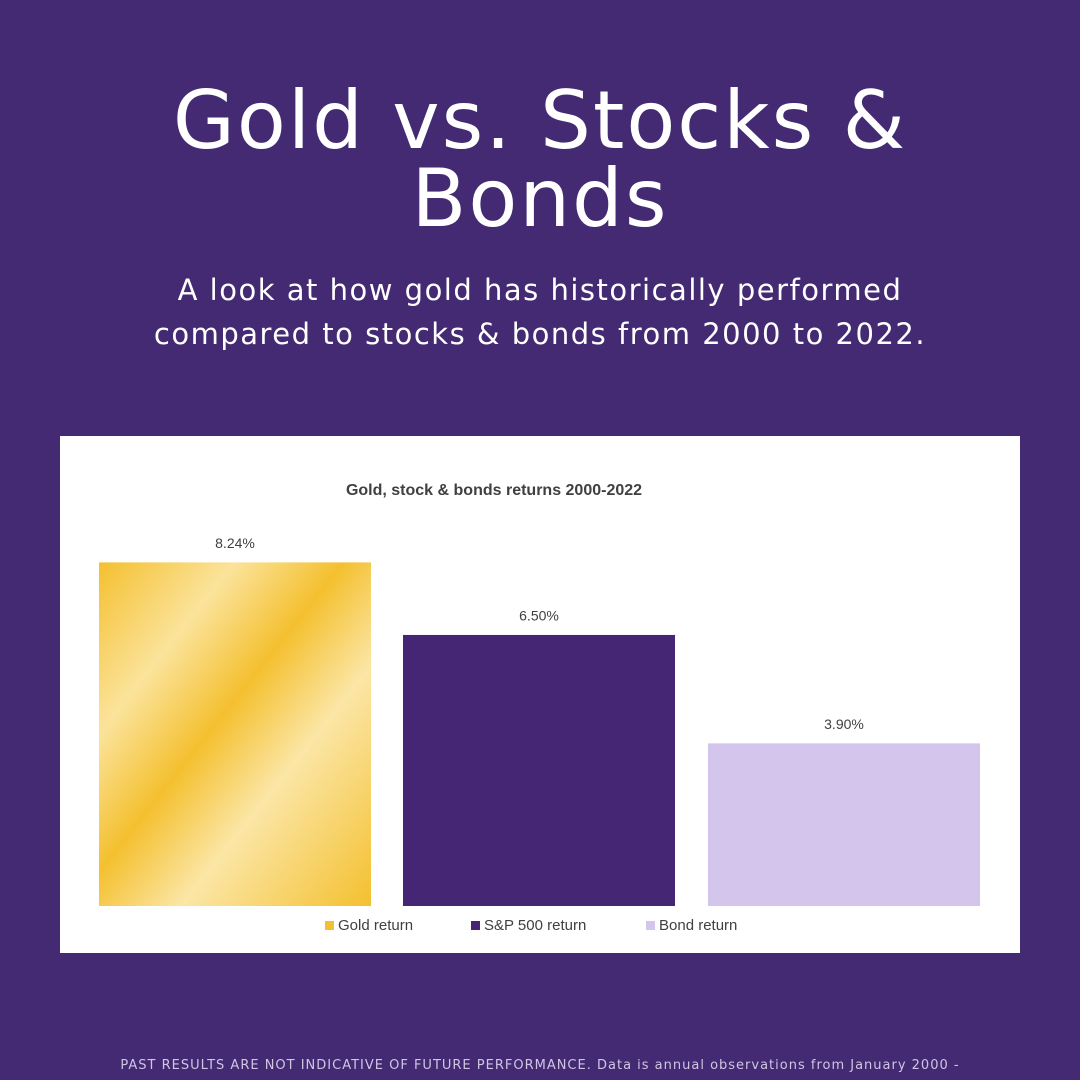  Describe the element at coordinates (539, 616) in the screenshot. I see `value-label: 6.50%` at that location.